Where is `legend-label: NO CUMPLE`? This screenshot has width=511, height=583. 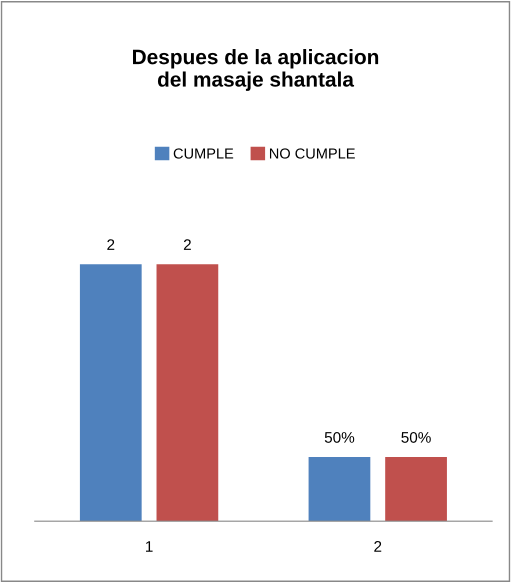
legend-label: NO CUMPLE is located at coordinates (312, 153).